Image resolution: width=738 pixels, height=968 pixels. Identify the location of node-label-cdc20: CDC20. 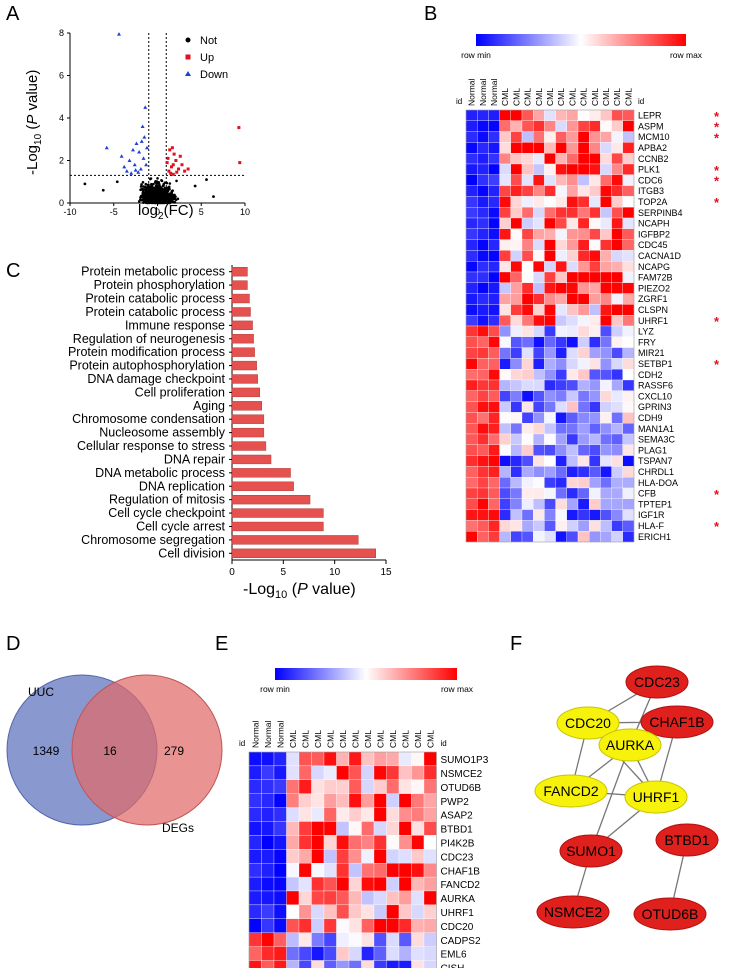
(588, 723).